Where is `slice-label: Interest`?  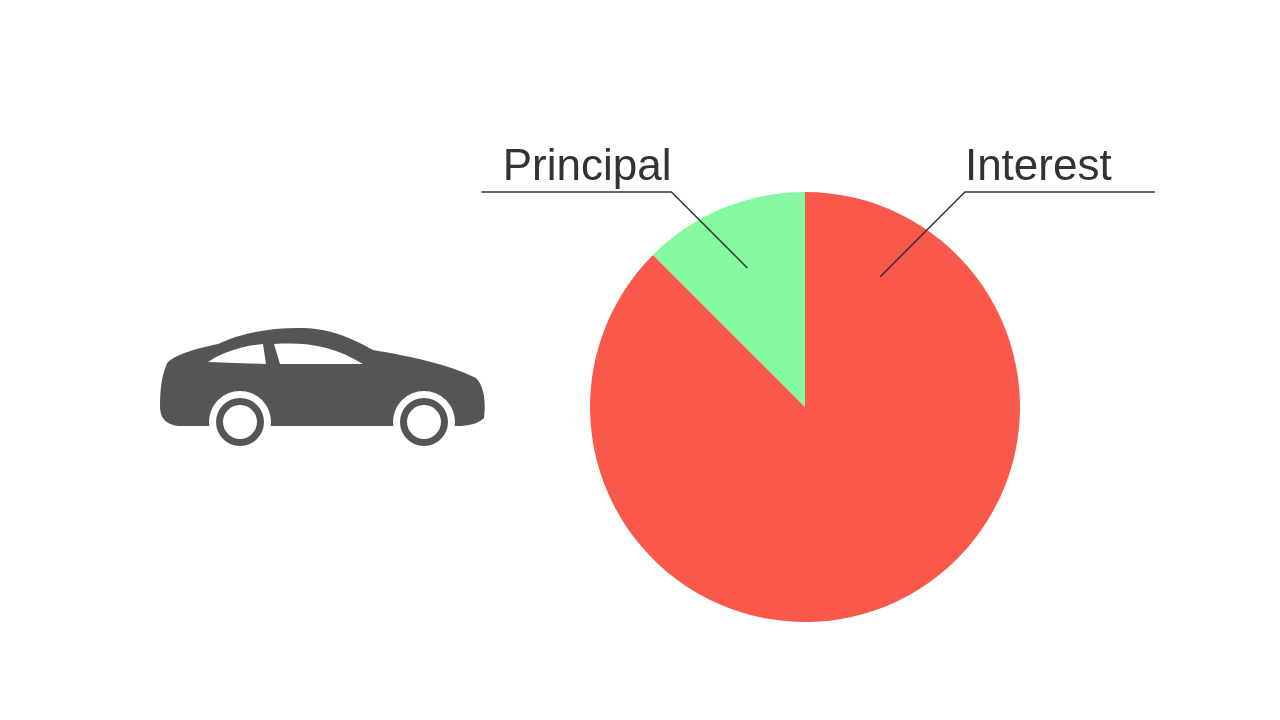 slice-label: Interest is located at coordinates (1038, 164).